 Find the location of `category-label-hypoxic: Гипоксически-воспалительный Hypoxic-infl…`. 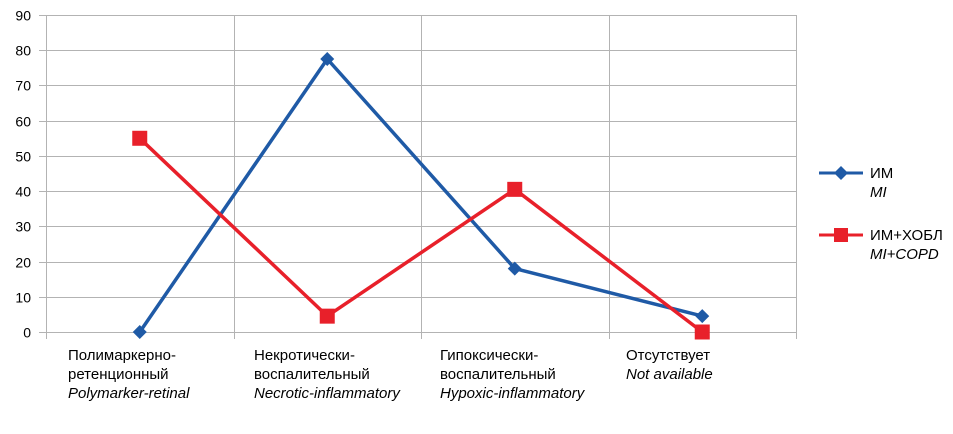

category-label-hypoxic: Гипоксически-воспалительный Hypoxic-infl… is located at coordinates (511, 374).